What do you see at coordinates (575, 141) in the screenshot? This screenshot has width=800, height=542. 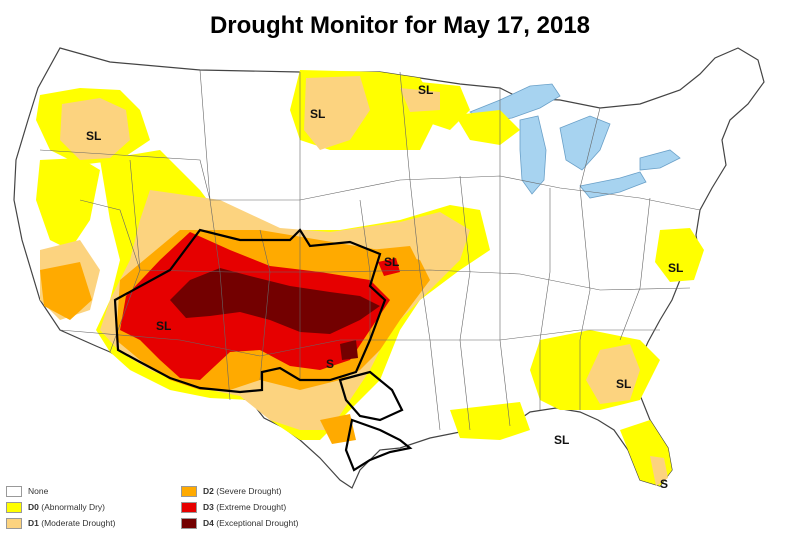 I see `great-lakes` at bounding box center [575, 141].